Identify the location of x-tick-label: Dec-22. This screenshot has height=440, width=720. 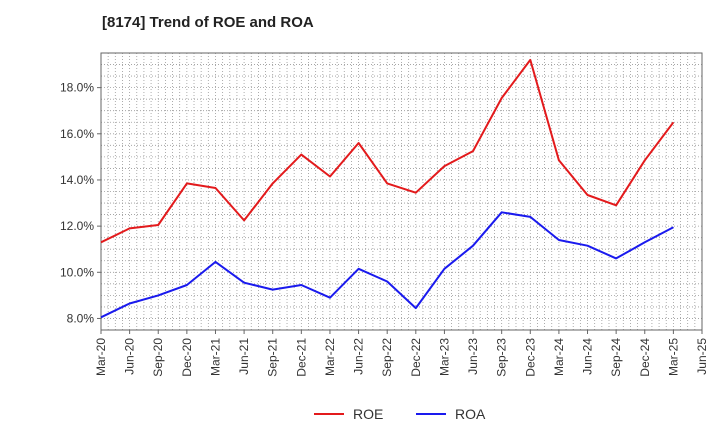
(416, 357).